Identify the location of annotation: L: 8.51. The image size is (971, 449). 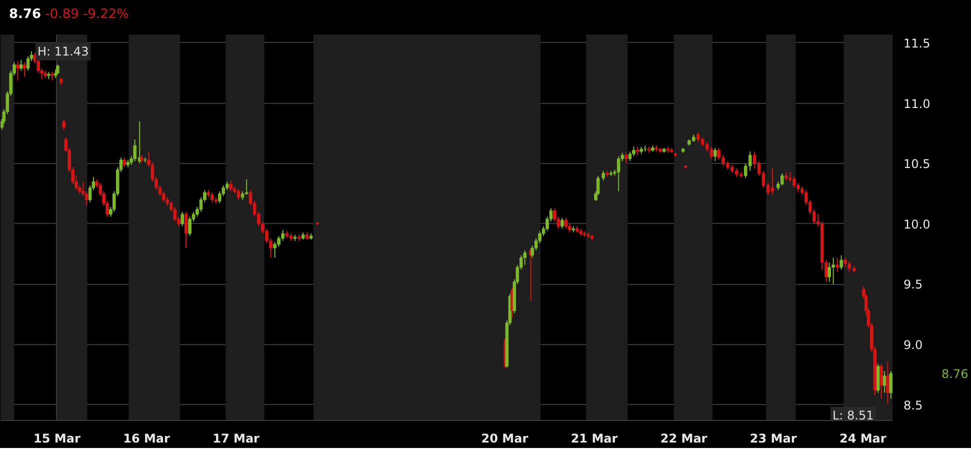
(853, 415).